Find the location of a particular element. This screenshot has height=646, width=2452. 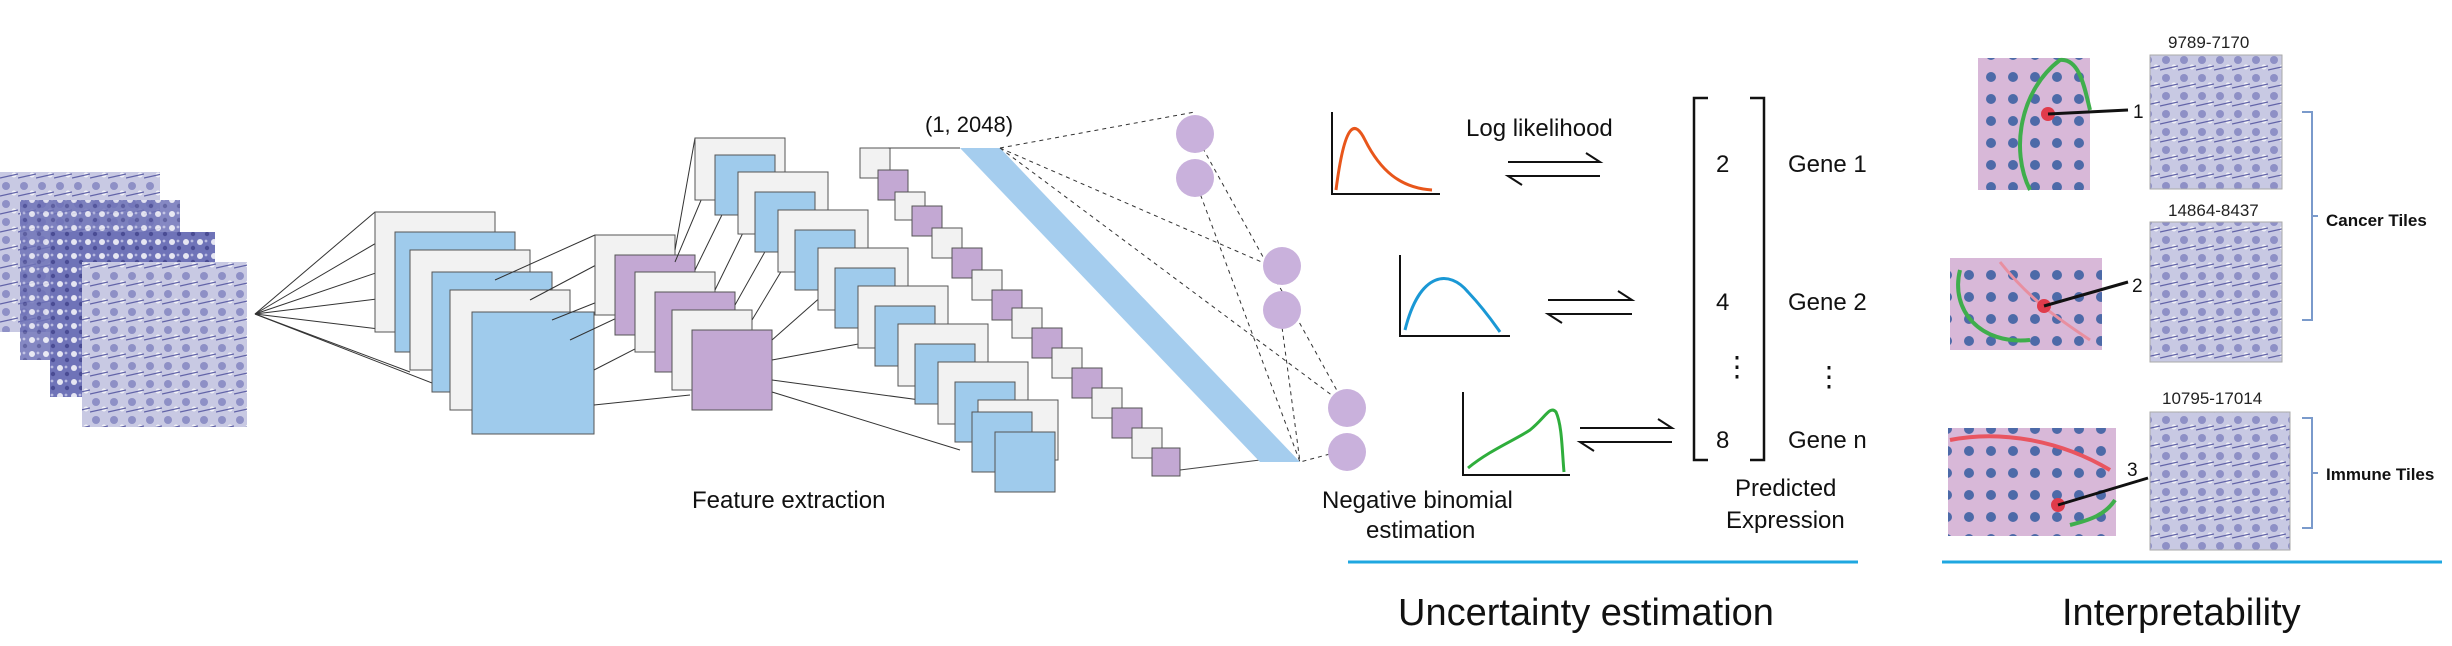

expr-value-2: 4 is located at coordinates (1722, 302).